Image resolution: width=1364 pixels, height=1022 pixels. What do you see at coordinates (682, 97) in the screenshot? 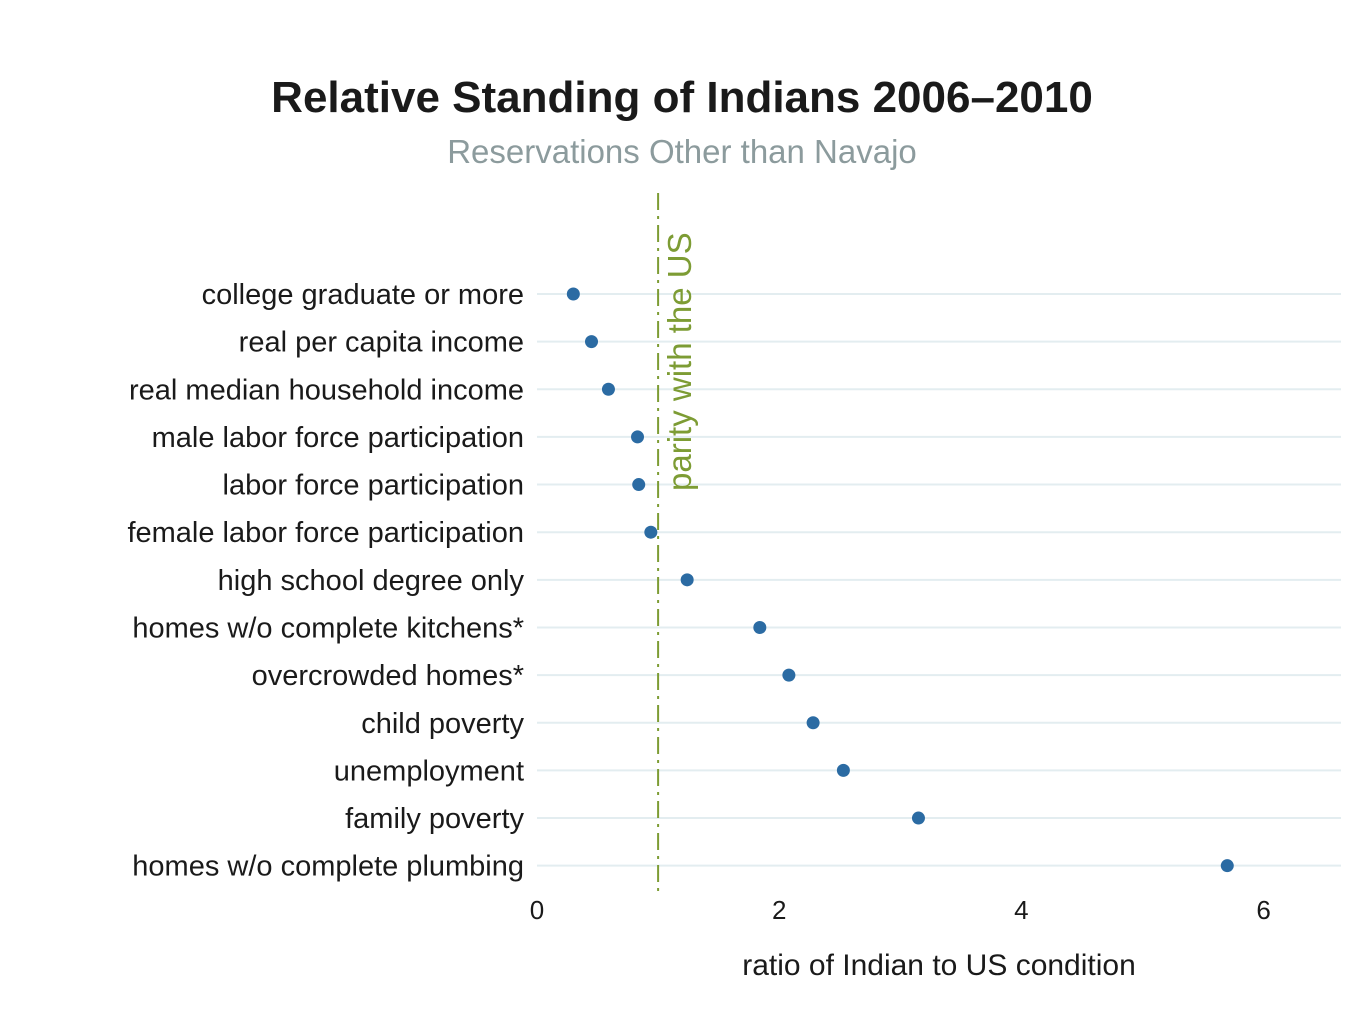
I see `chart-title: Relative Standing of Indians 2006–2010` at bounding box center [682, 97].